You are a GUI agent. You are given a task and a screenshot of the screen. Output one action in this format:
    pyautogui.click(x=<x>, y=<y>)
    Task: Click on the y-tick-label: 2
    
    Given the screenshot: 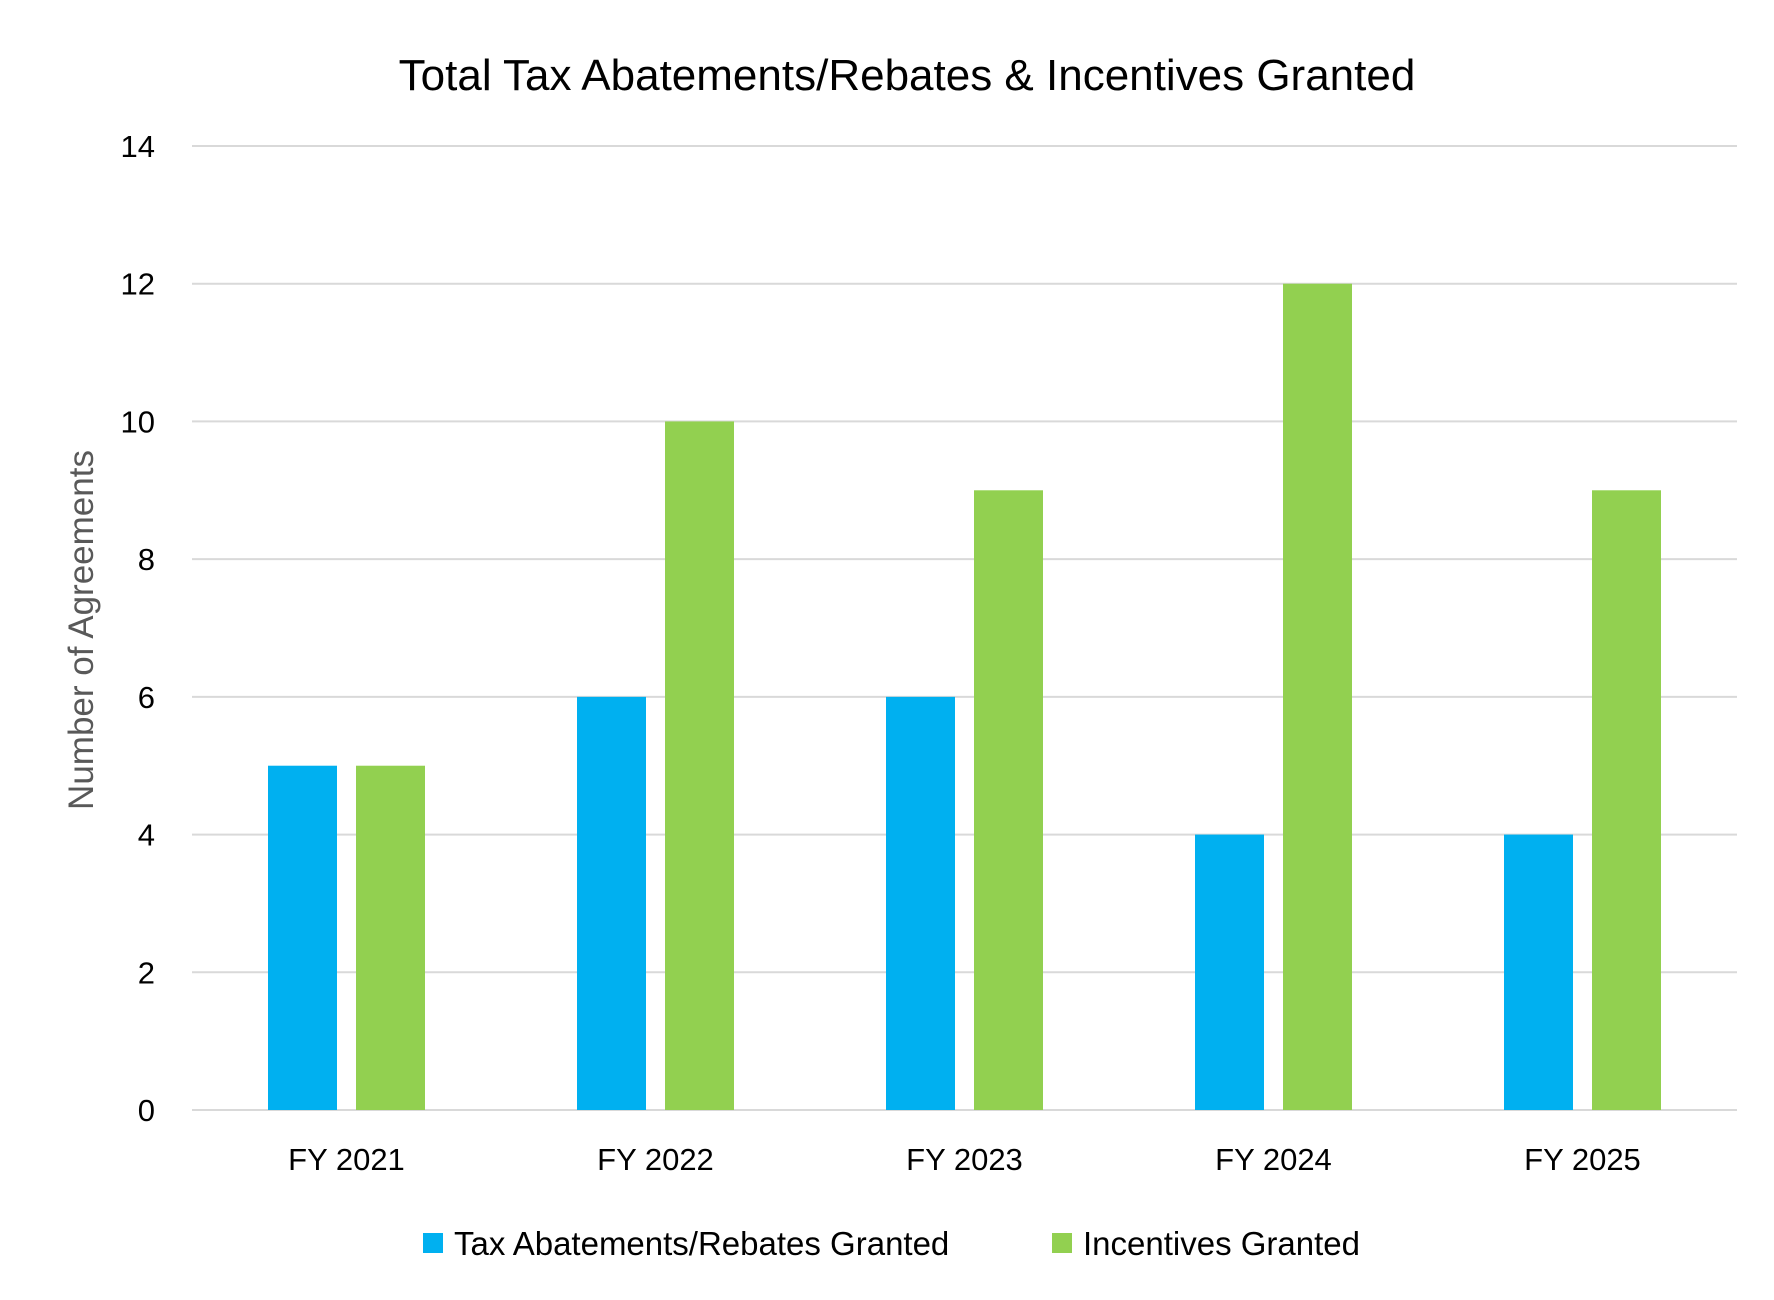 What is the action you would take?
    pyautogui.click(x=146, y=972)
    